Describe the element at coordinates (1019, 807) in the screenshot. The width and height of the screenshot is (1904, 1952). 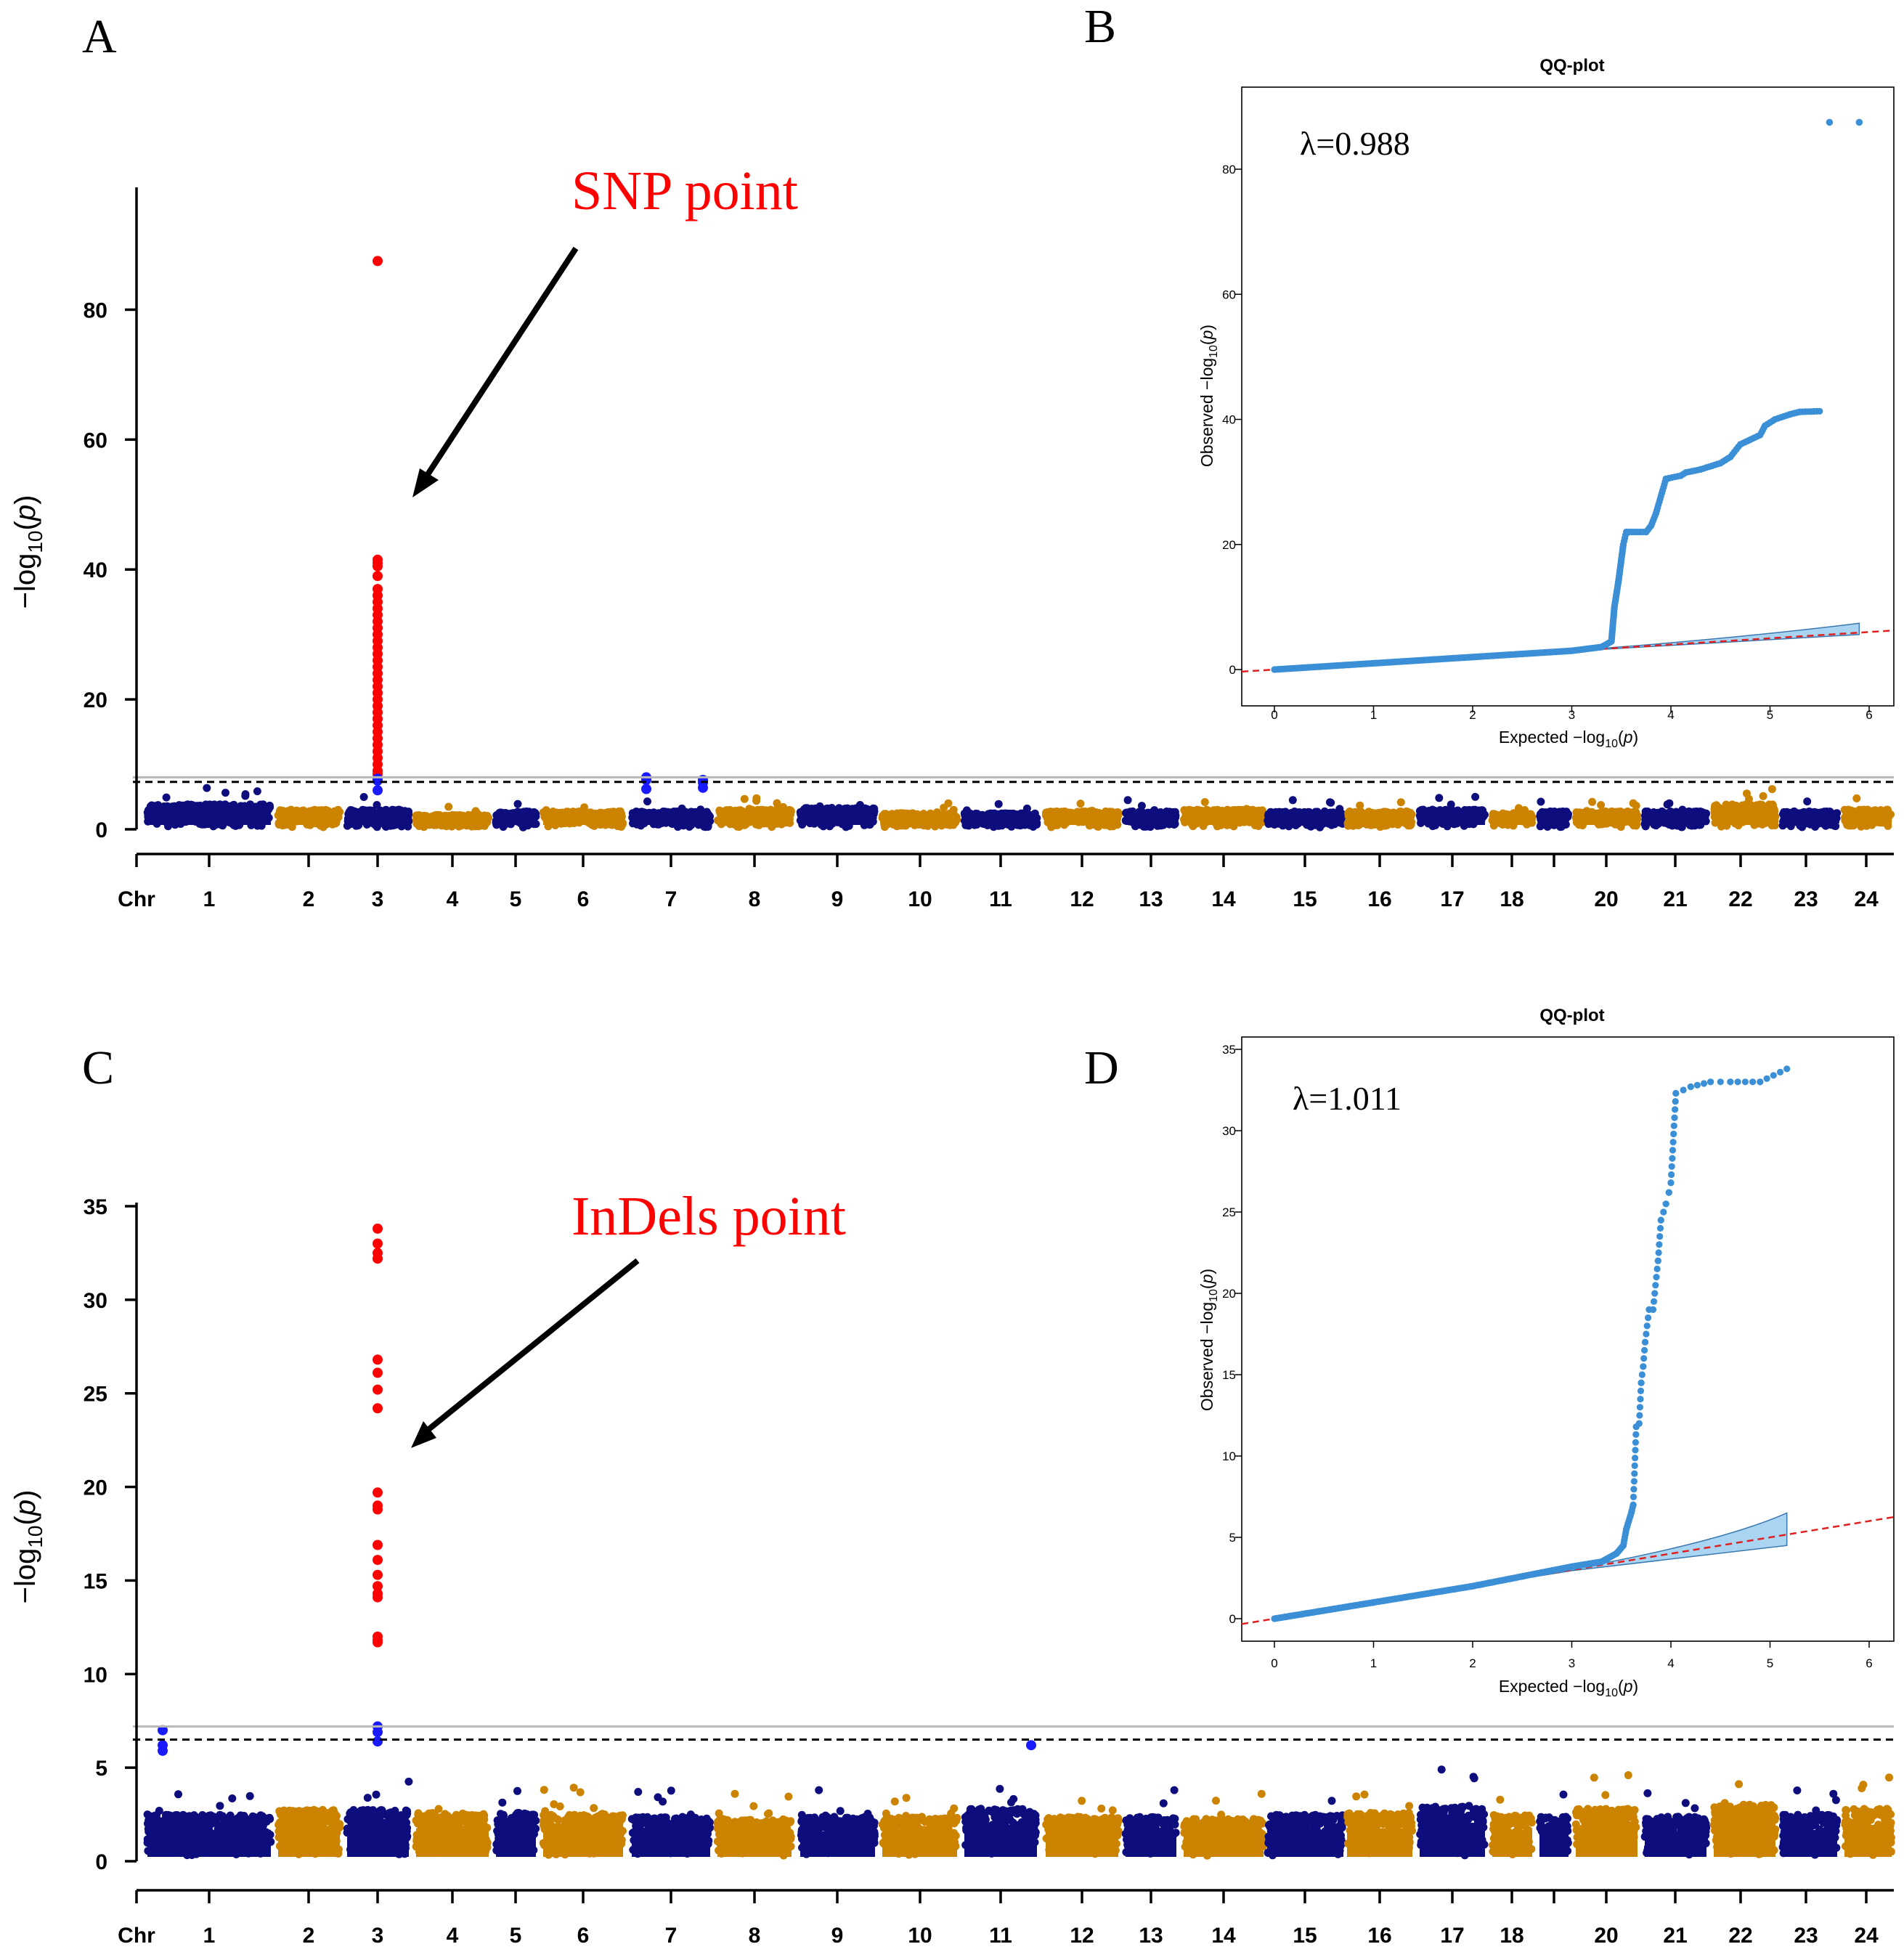
I see `manhattan-snp-points` at that location.